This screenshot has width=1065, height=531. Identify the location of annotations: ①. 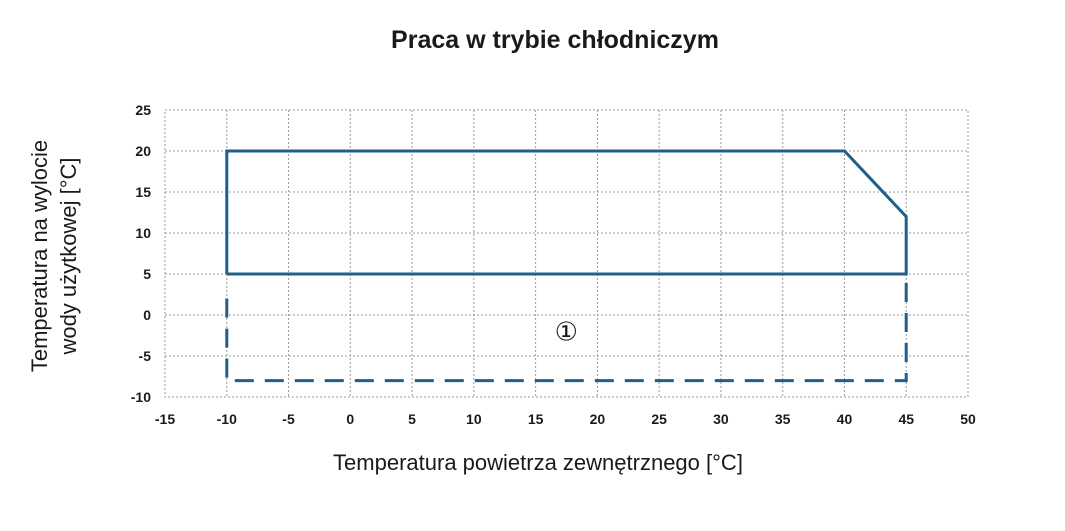
(566, 332).